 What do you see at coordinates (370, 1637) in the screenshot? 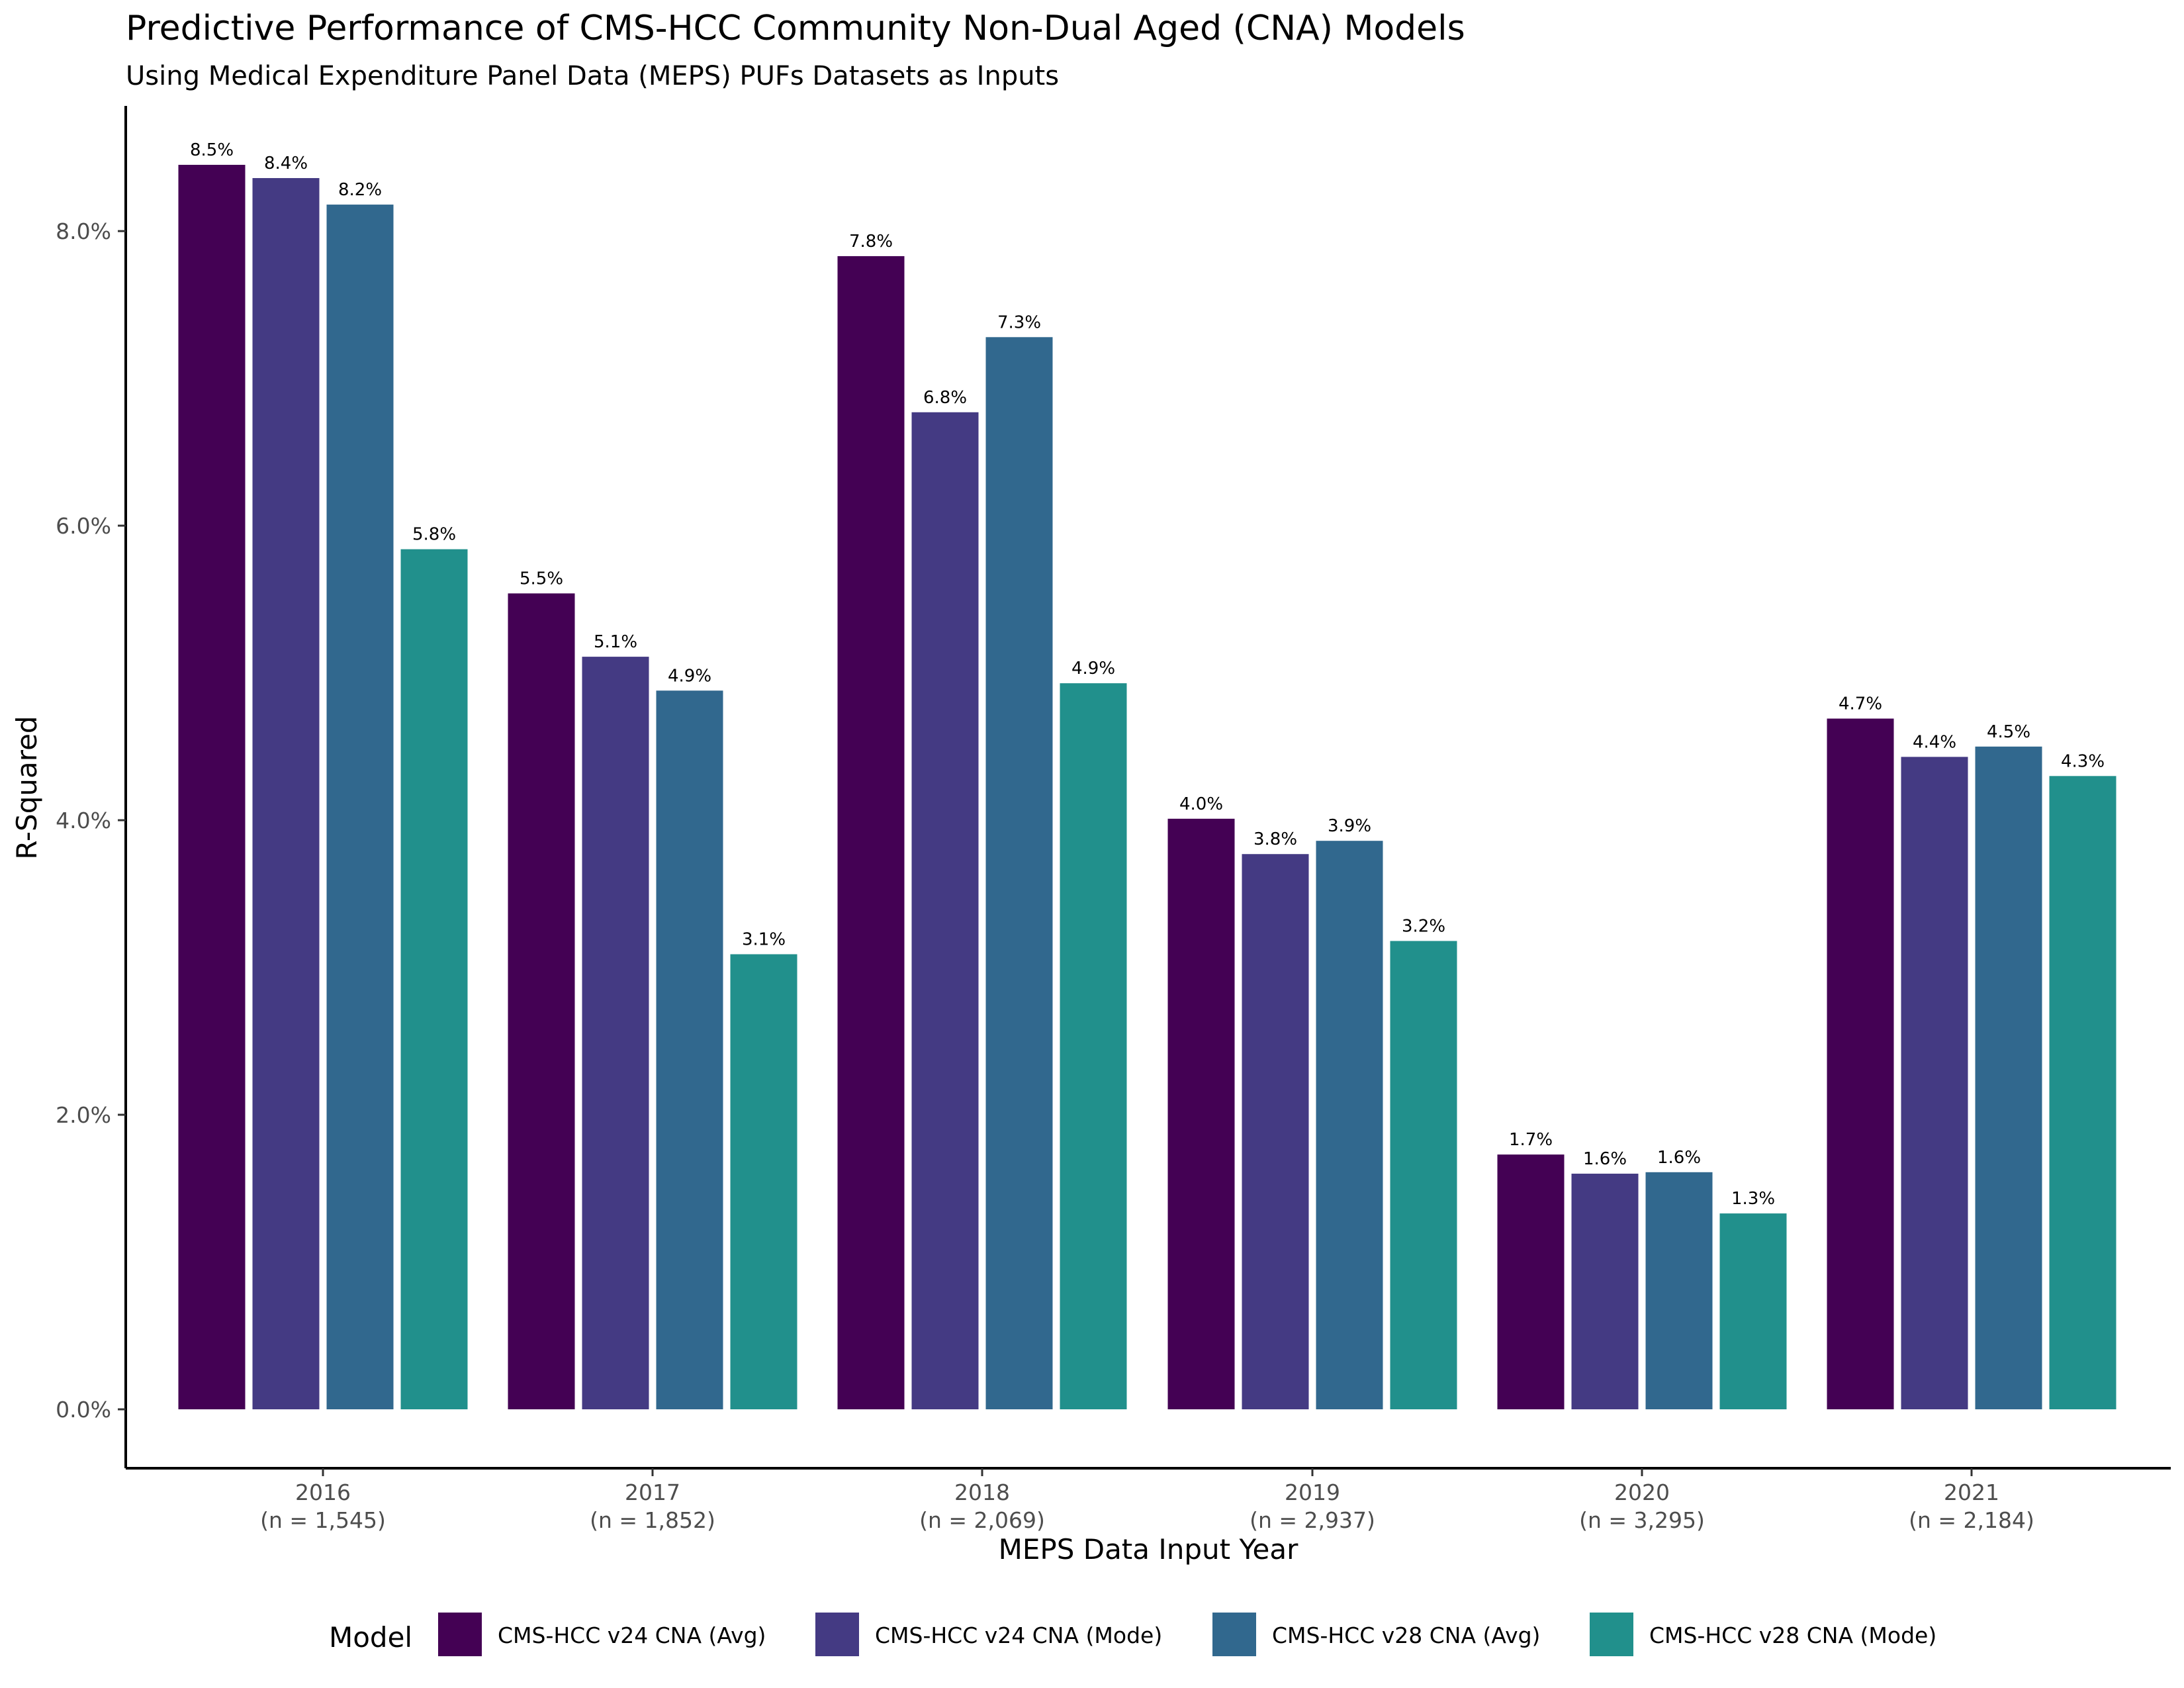
I see `legend-title: Model` at bounding box center [370, 1637].